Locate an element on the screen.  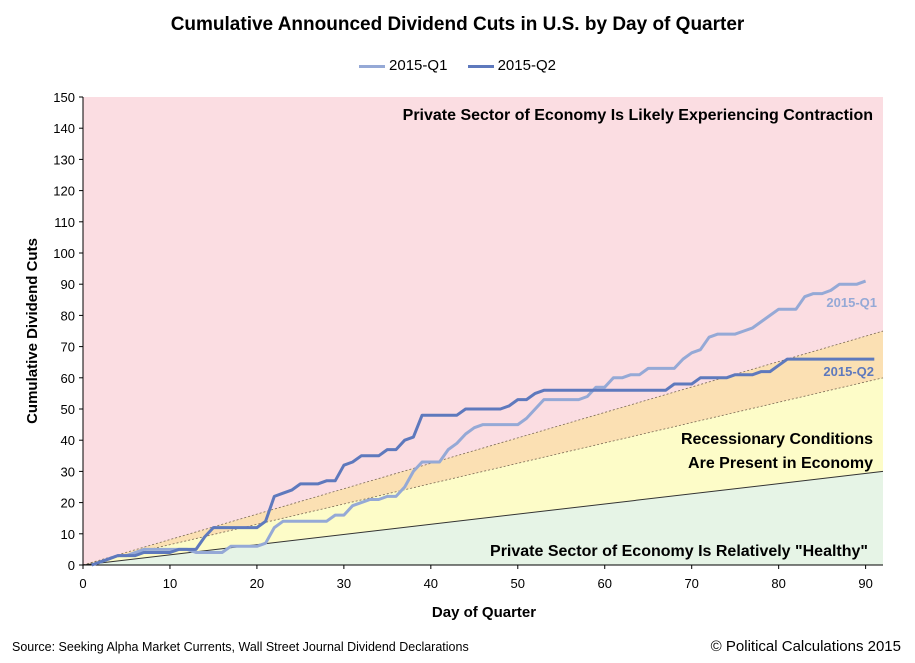
legend: 2015-Q1 2015-Q2 is located at coordinates (457, 65).